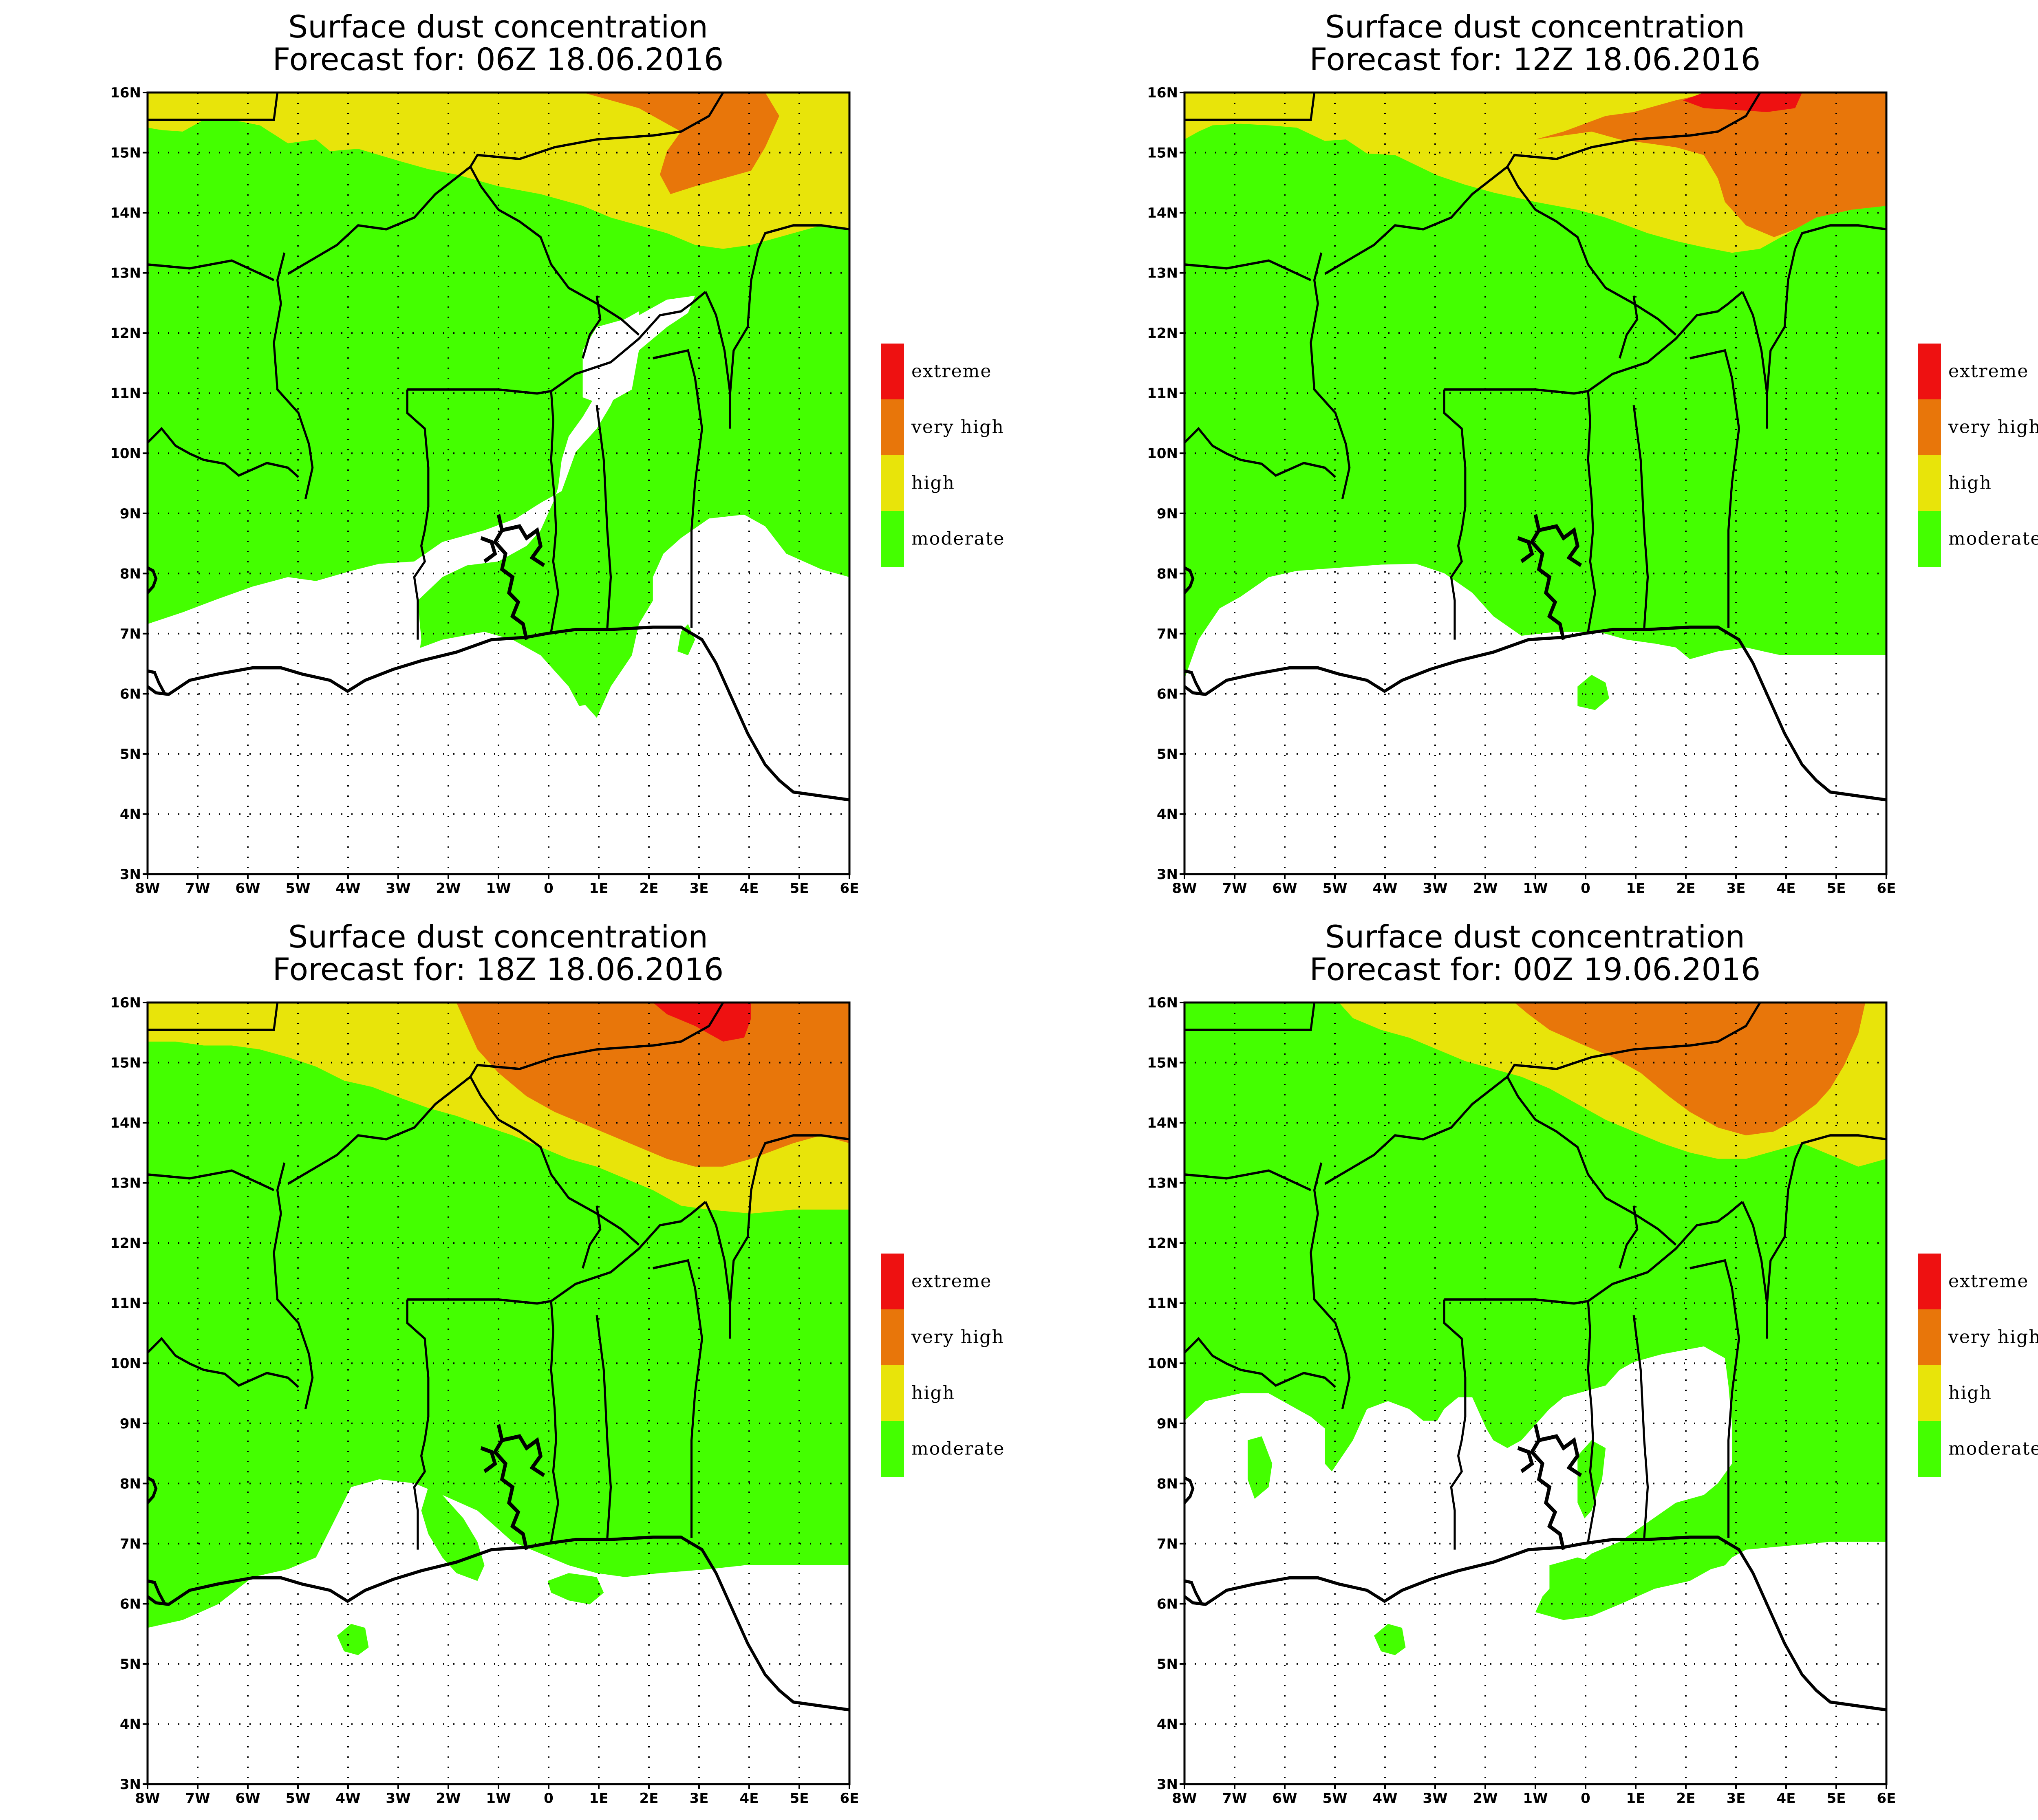 The image size is (2038, 1820). Describe the element at coordinates (952, 1282) in the screenshot. I see `legend-label: extreme` at that location.